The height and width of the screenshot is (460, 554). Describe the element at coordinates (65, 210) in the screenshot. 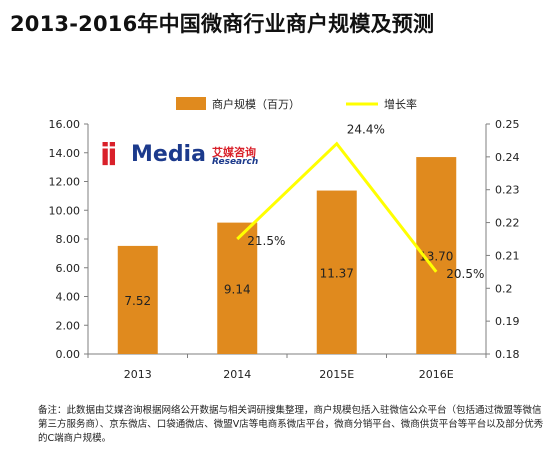

I see `left-tick-label: 10.00` at that location.